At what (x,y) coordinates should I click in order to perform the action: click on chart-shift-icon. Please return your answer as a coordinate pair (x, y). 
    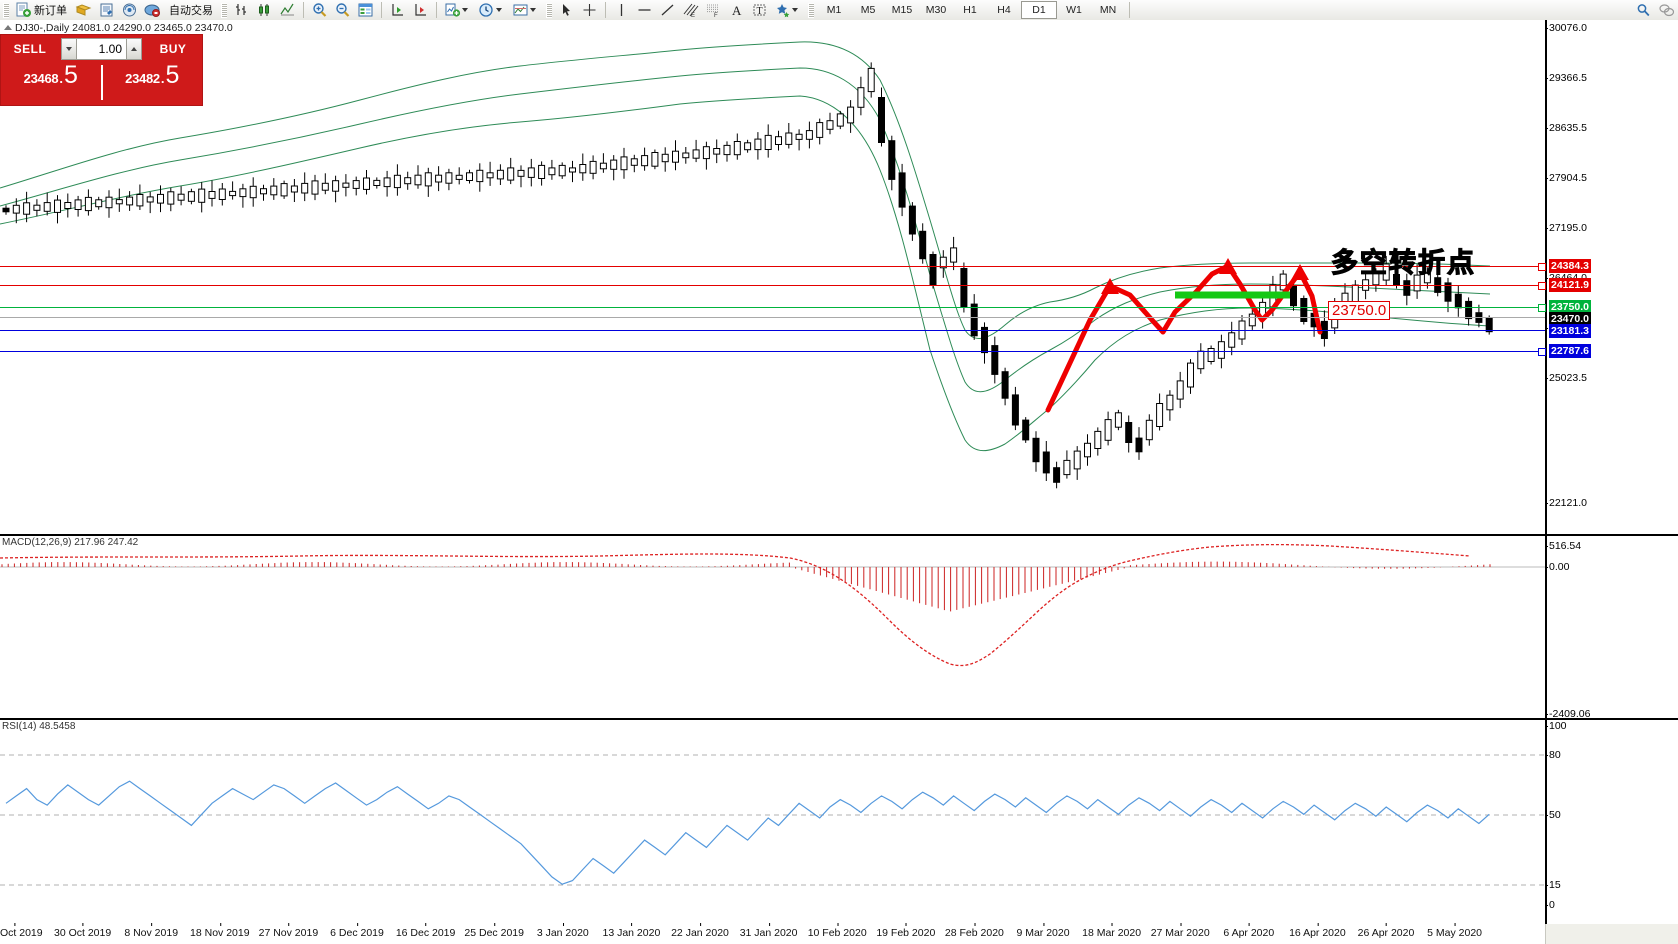
    Looking at the image, I should click on (420, 10).